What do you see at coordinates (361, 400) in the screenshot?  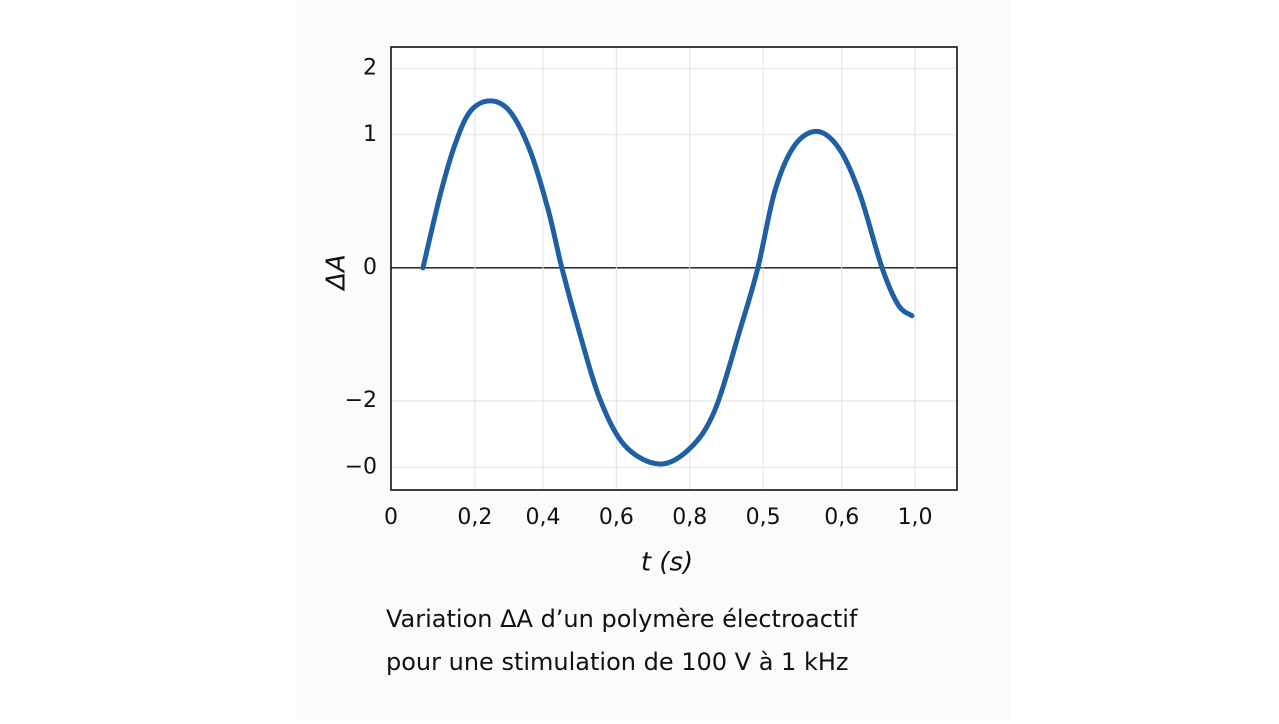 I see `y-tick-label: −2` at bounding box center [361, 400].